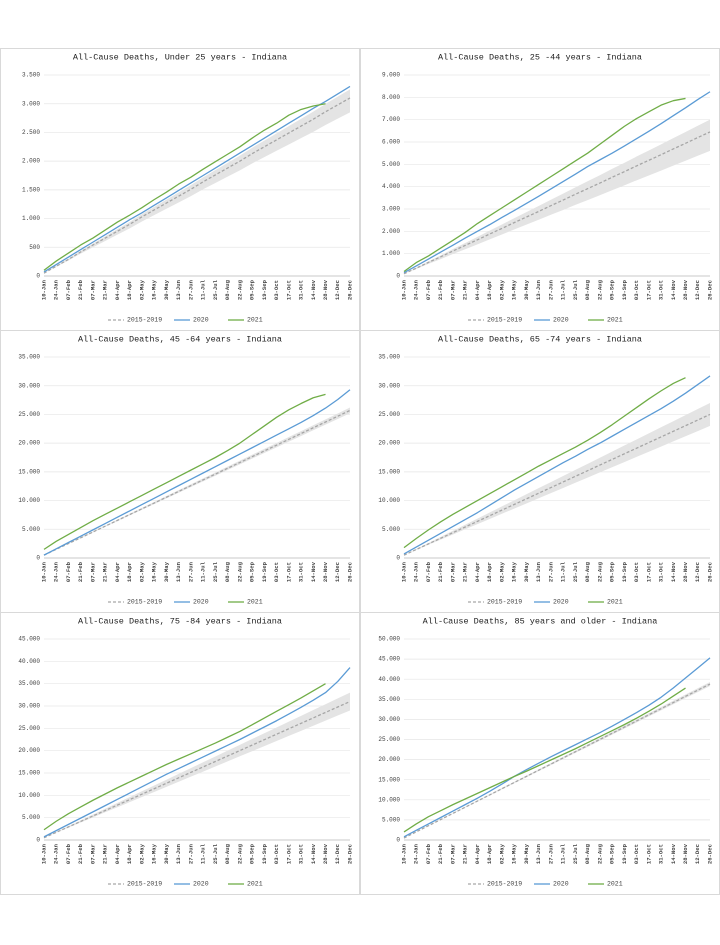  What do you see at coordinates (29, 357) in the screenshot?
I see `y-tick-label: 35.000` at bounding box center [29, 357].